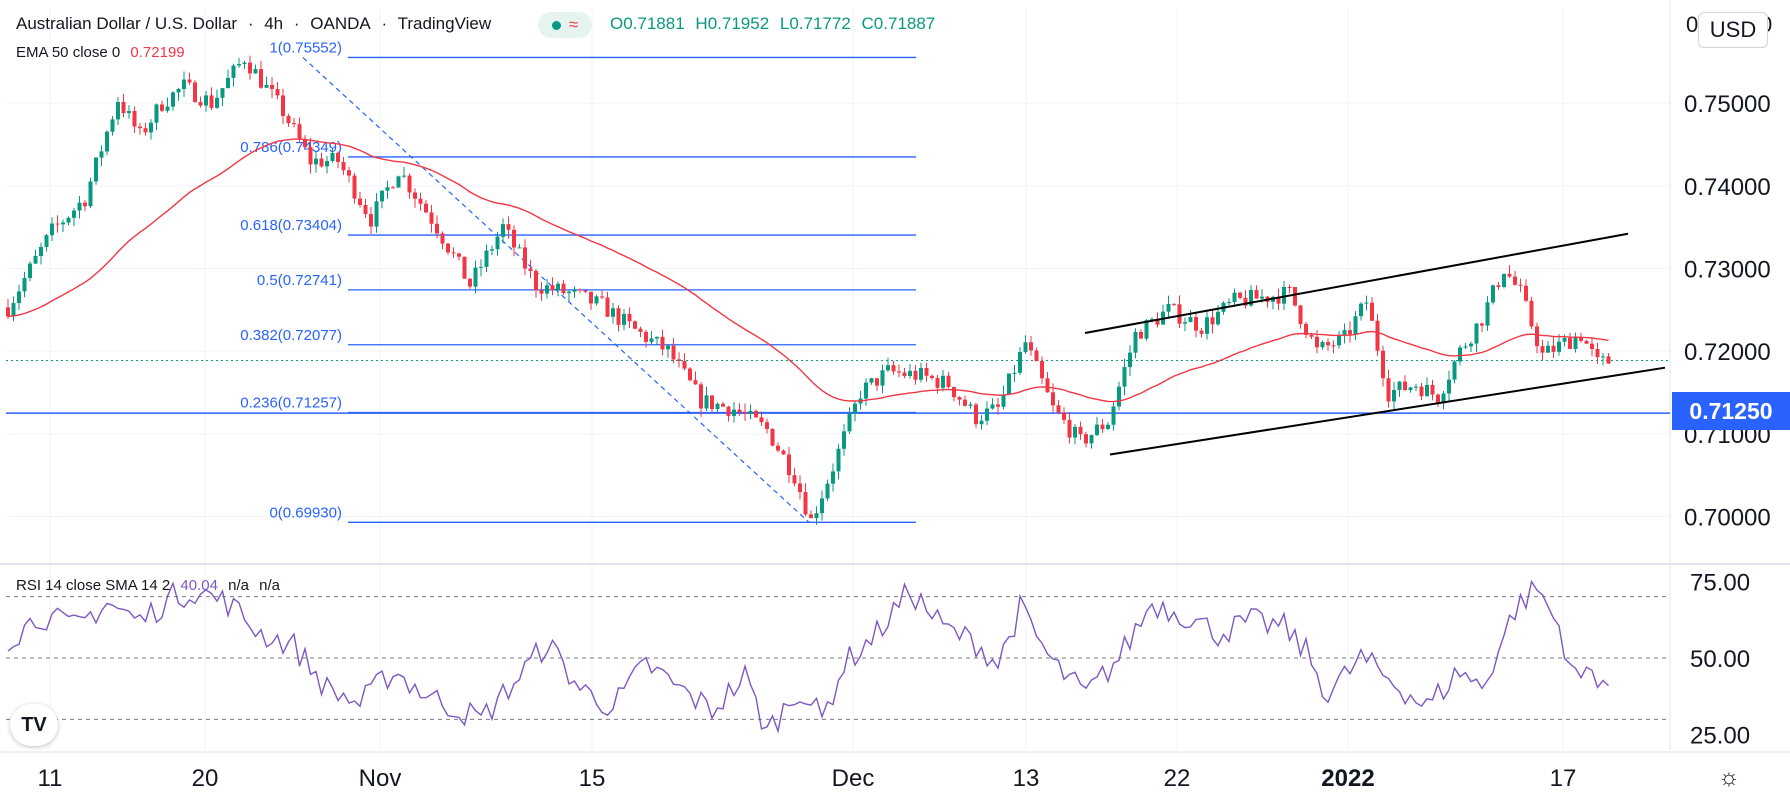 The height and width of the screenshot is (798, 1790). I want to click on ema-legend: EMA 50 close 0 0.72199, so click(103, 52).